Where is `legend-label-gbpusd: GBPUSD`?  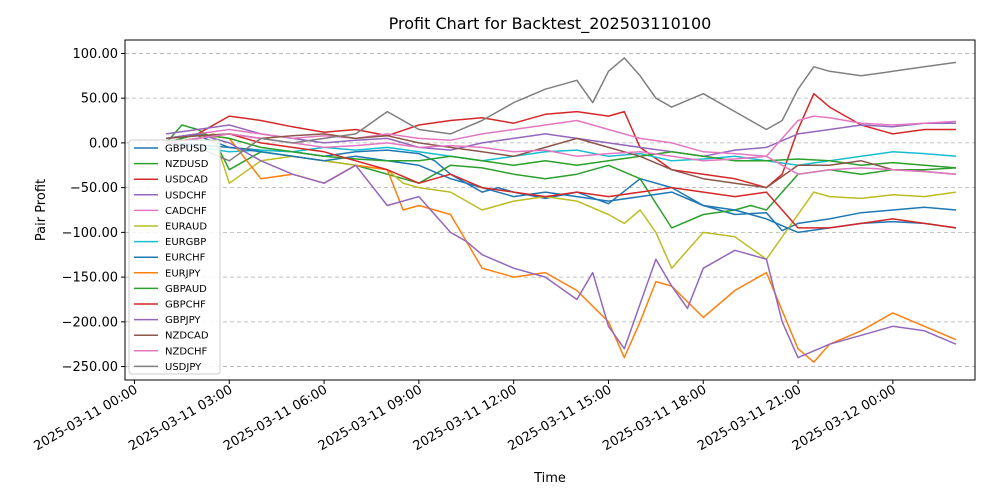
legend-label-gbpusd: GBPUSD is located at coordinates (186, 149).